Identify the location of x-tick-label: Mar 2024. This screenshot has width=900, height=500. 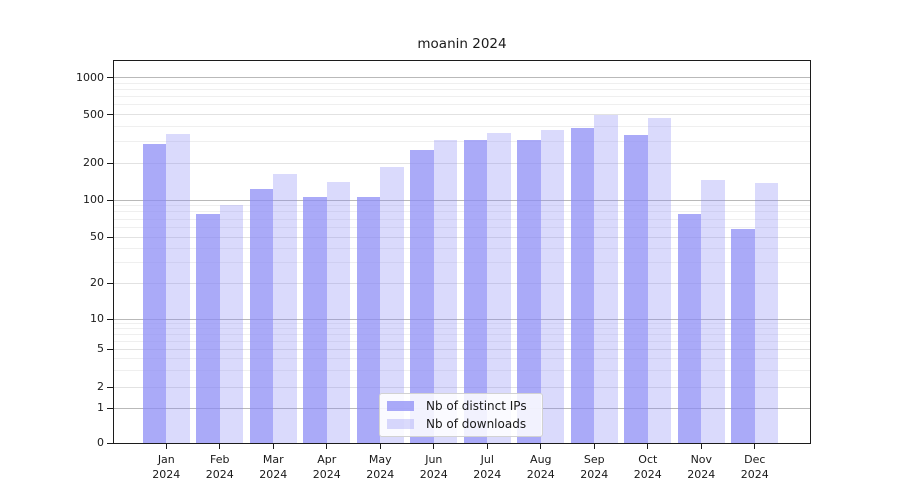
(273, 467).